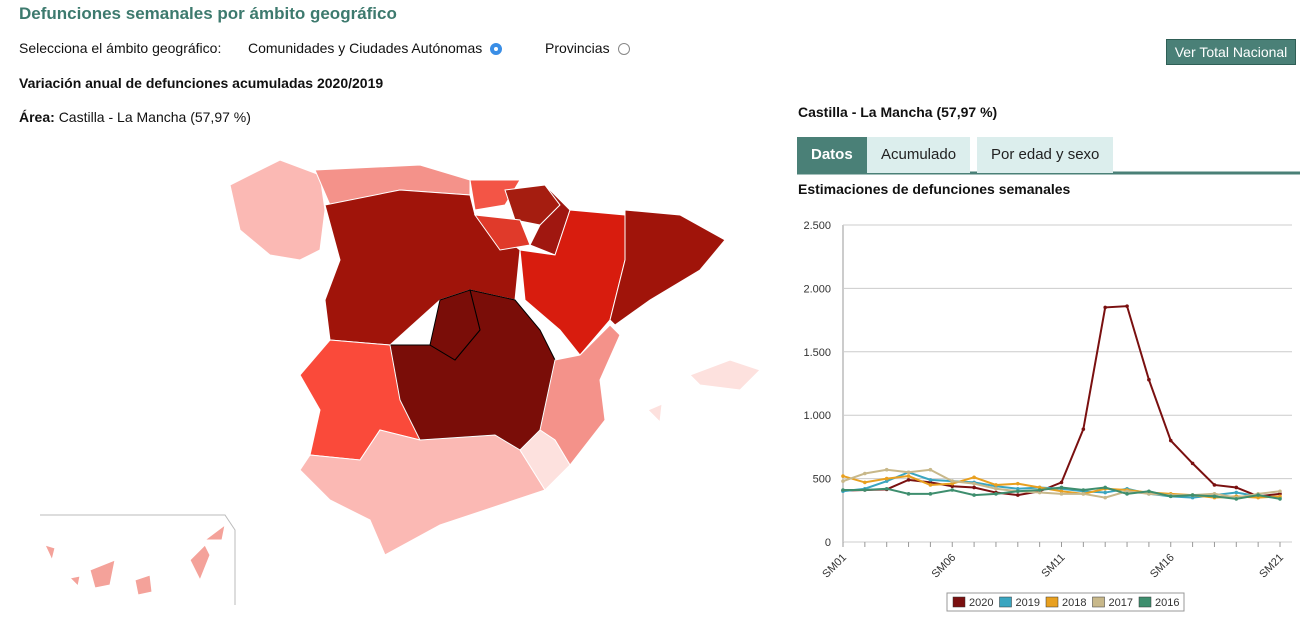  Describe the element at coordinates (1028, 603) in the screenshot. I see `legend-label: 2019` at that location.